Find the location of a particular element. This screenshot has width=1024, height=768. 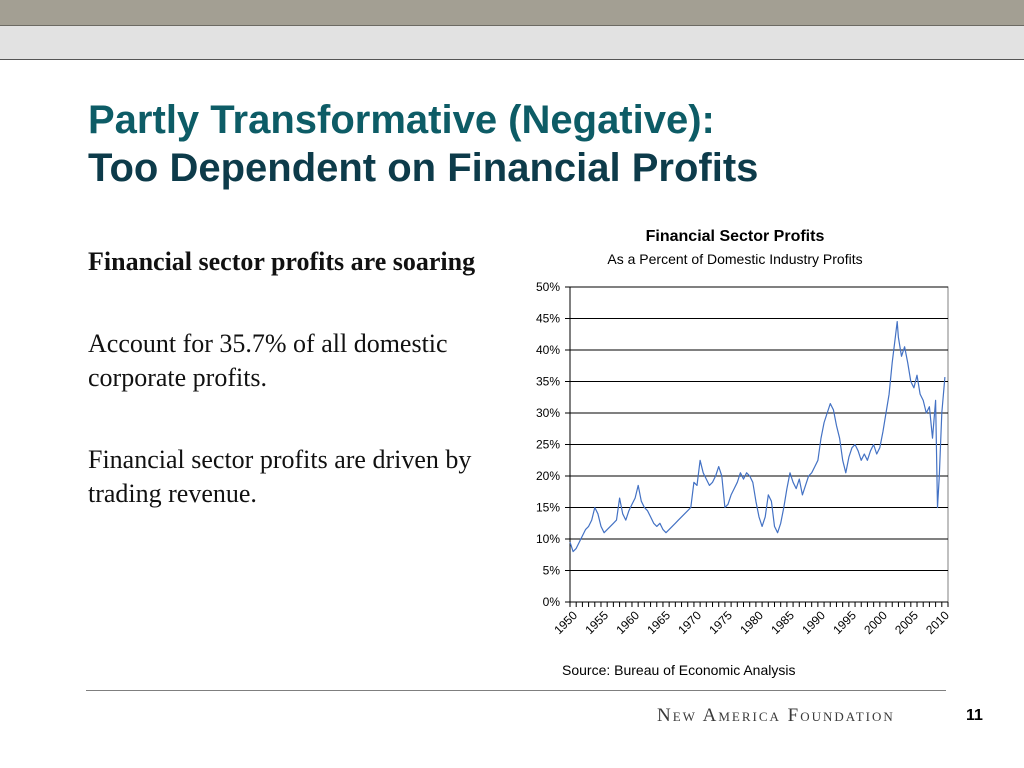

y-tick-label: 25% is located at coordinates (548, 445).